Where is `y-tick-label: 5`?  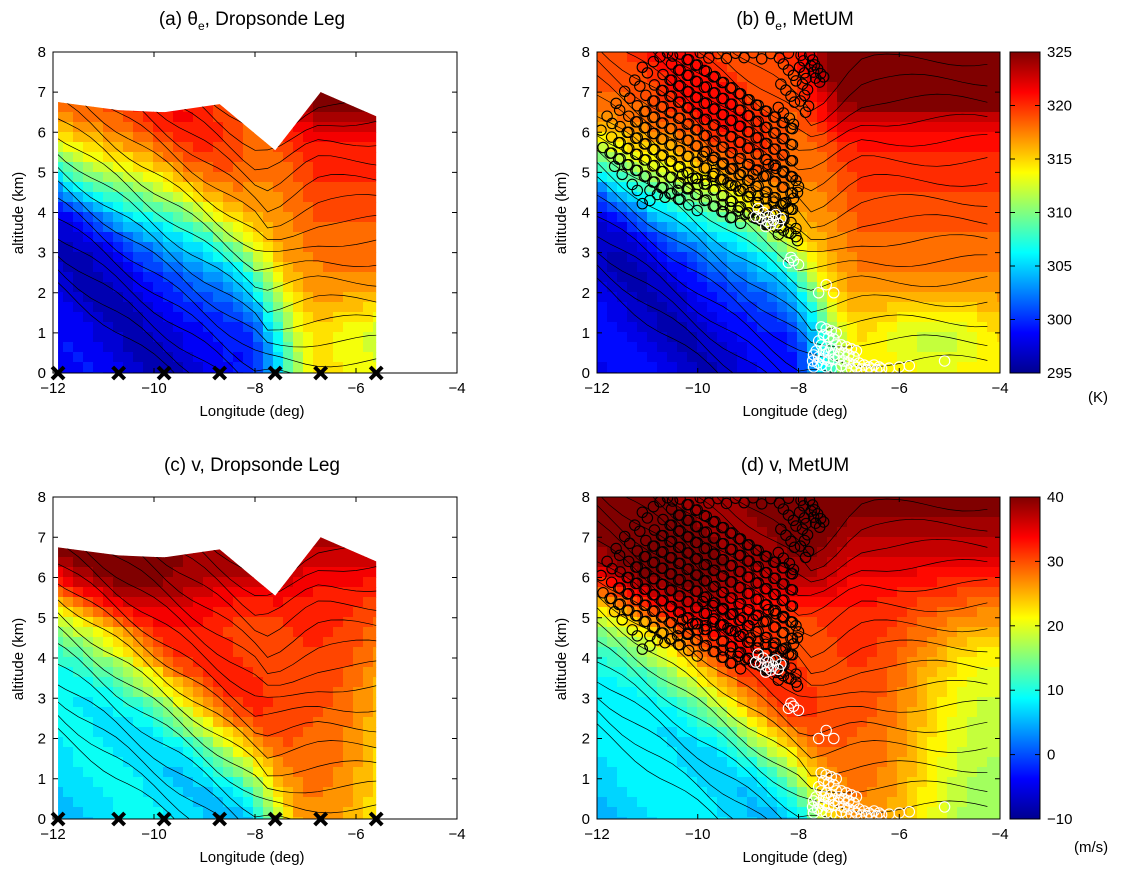
y-tick-label: 5 is located at coordinates (42, 618).